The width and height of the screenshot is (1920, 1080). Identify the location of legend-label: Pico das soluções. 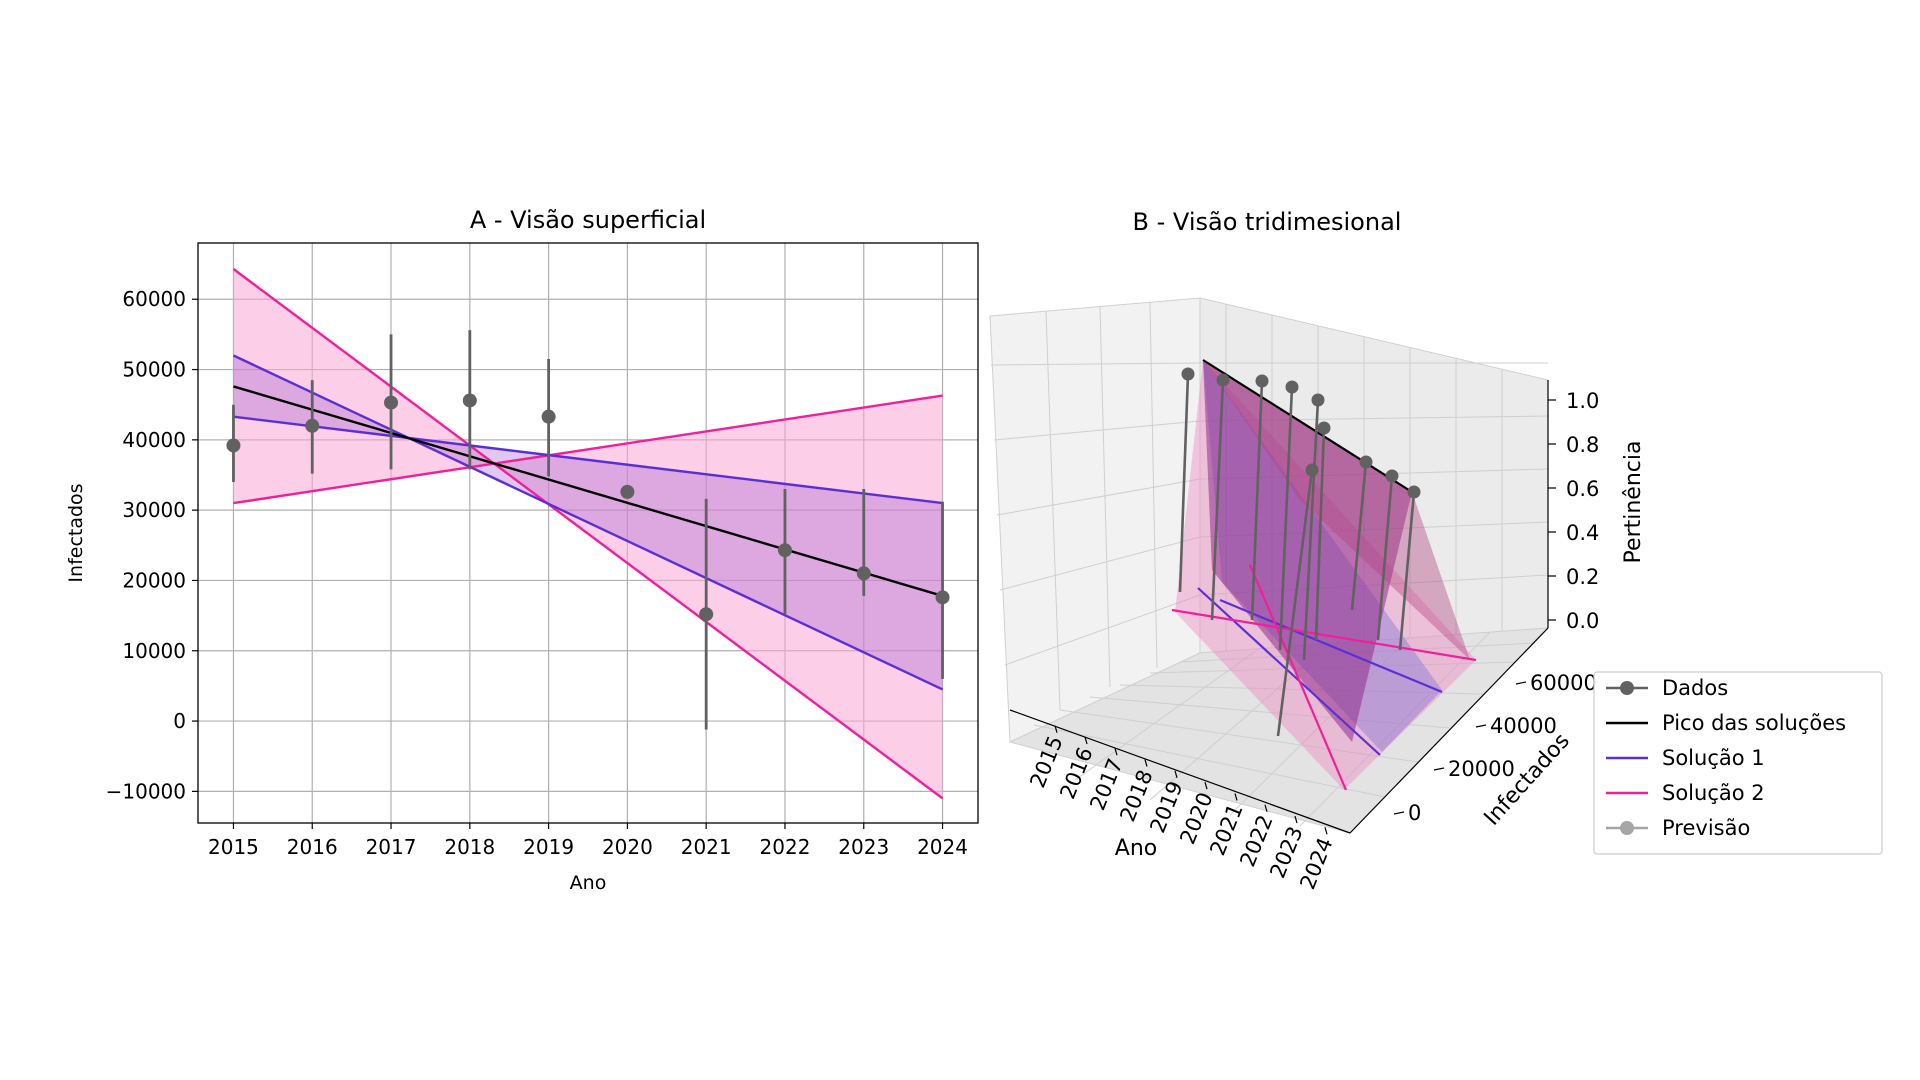
(1754, 723).